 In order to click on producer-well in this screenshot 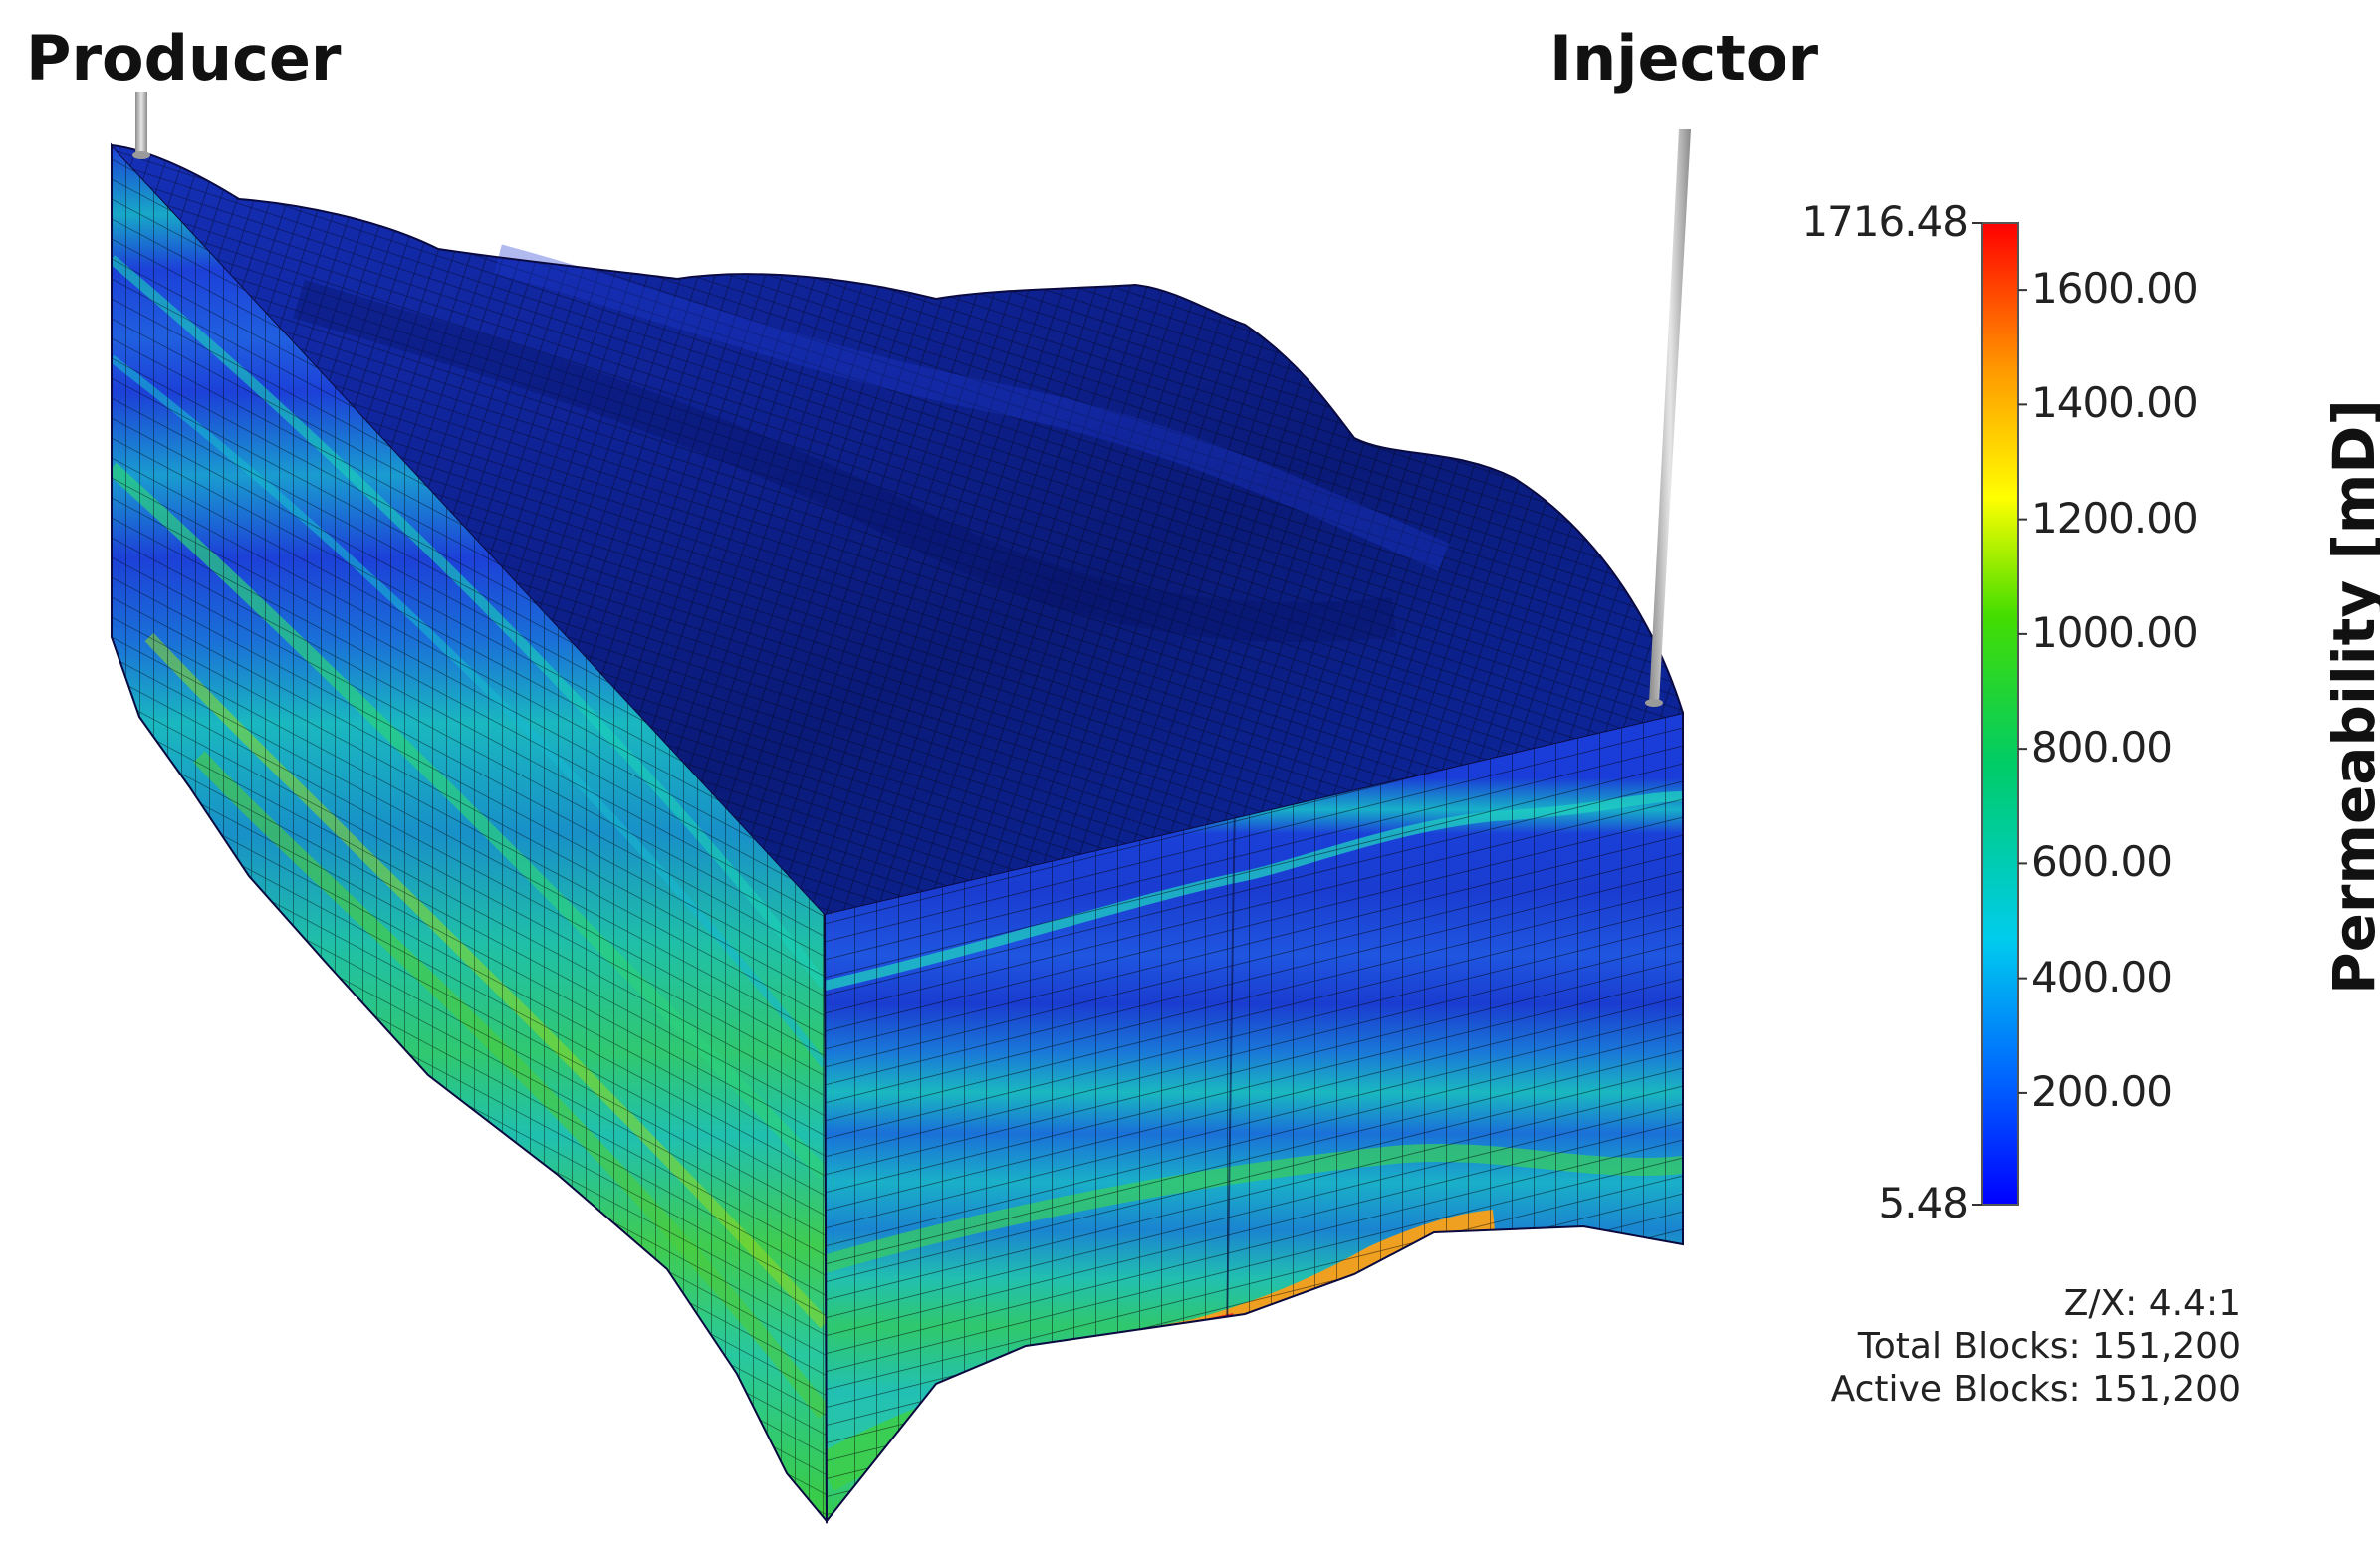, I will do `click(141, 125)`.